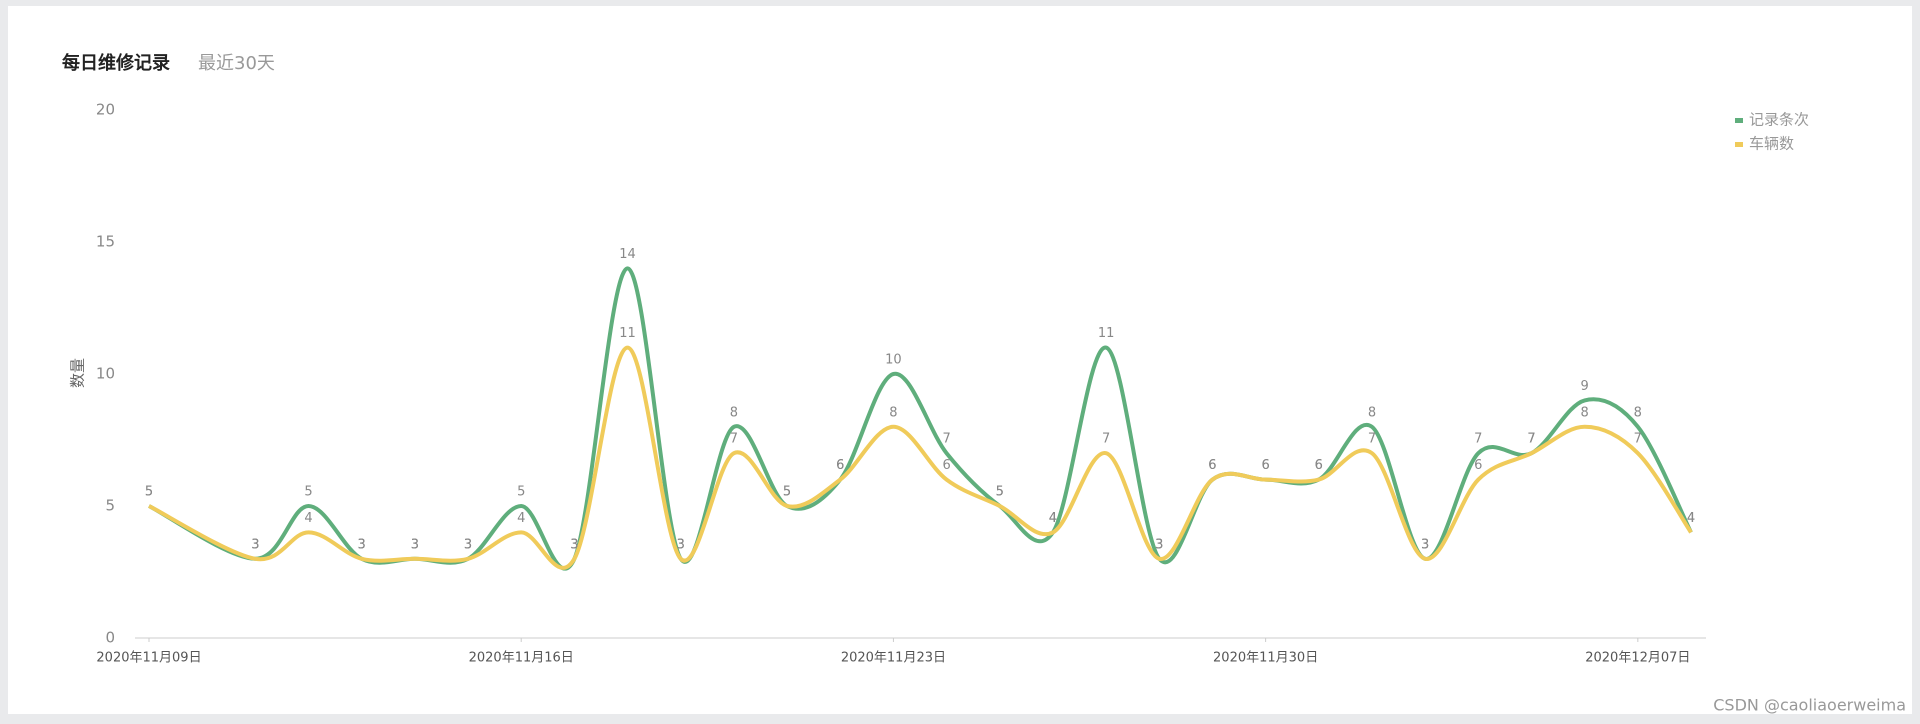 The image size is (1920, 724). I want to click on y-tick-label: 20, so click(105, 110).